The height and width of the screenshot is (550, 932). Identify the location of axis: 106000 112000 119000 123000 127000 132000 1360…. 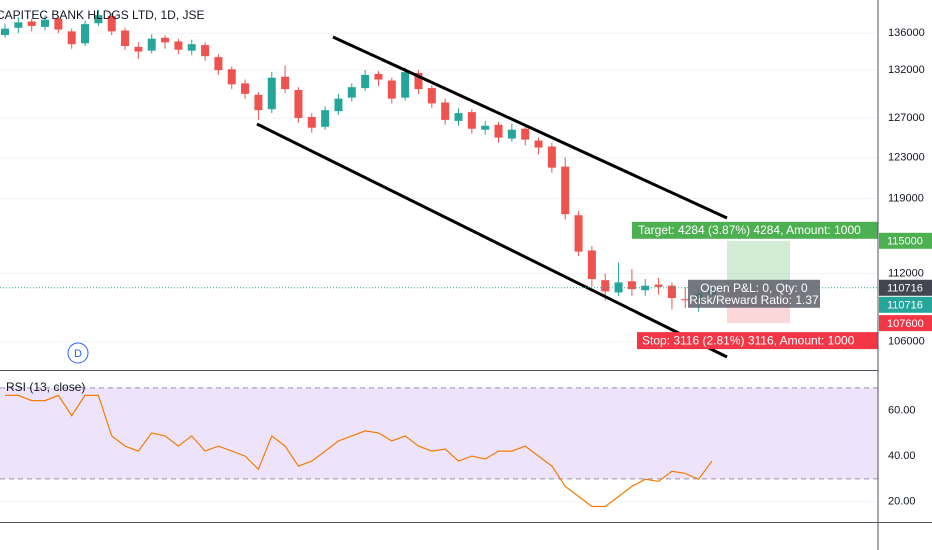
(905, 267).